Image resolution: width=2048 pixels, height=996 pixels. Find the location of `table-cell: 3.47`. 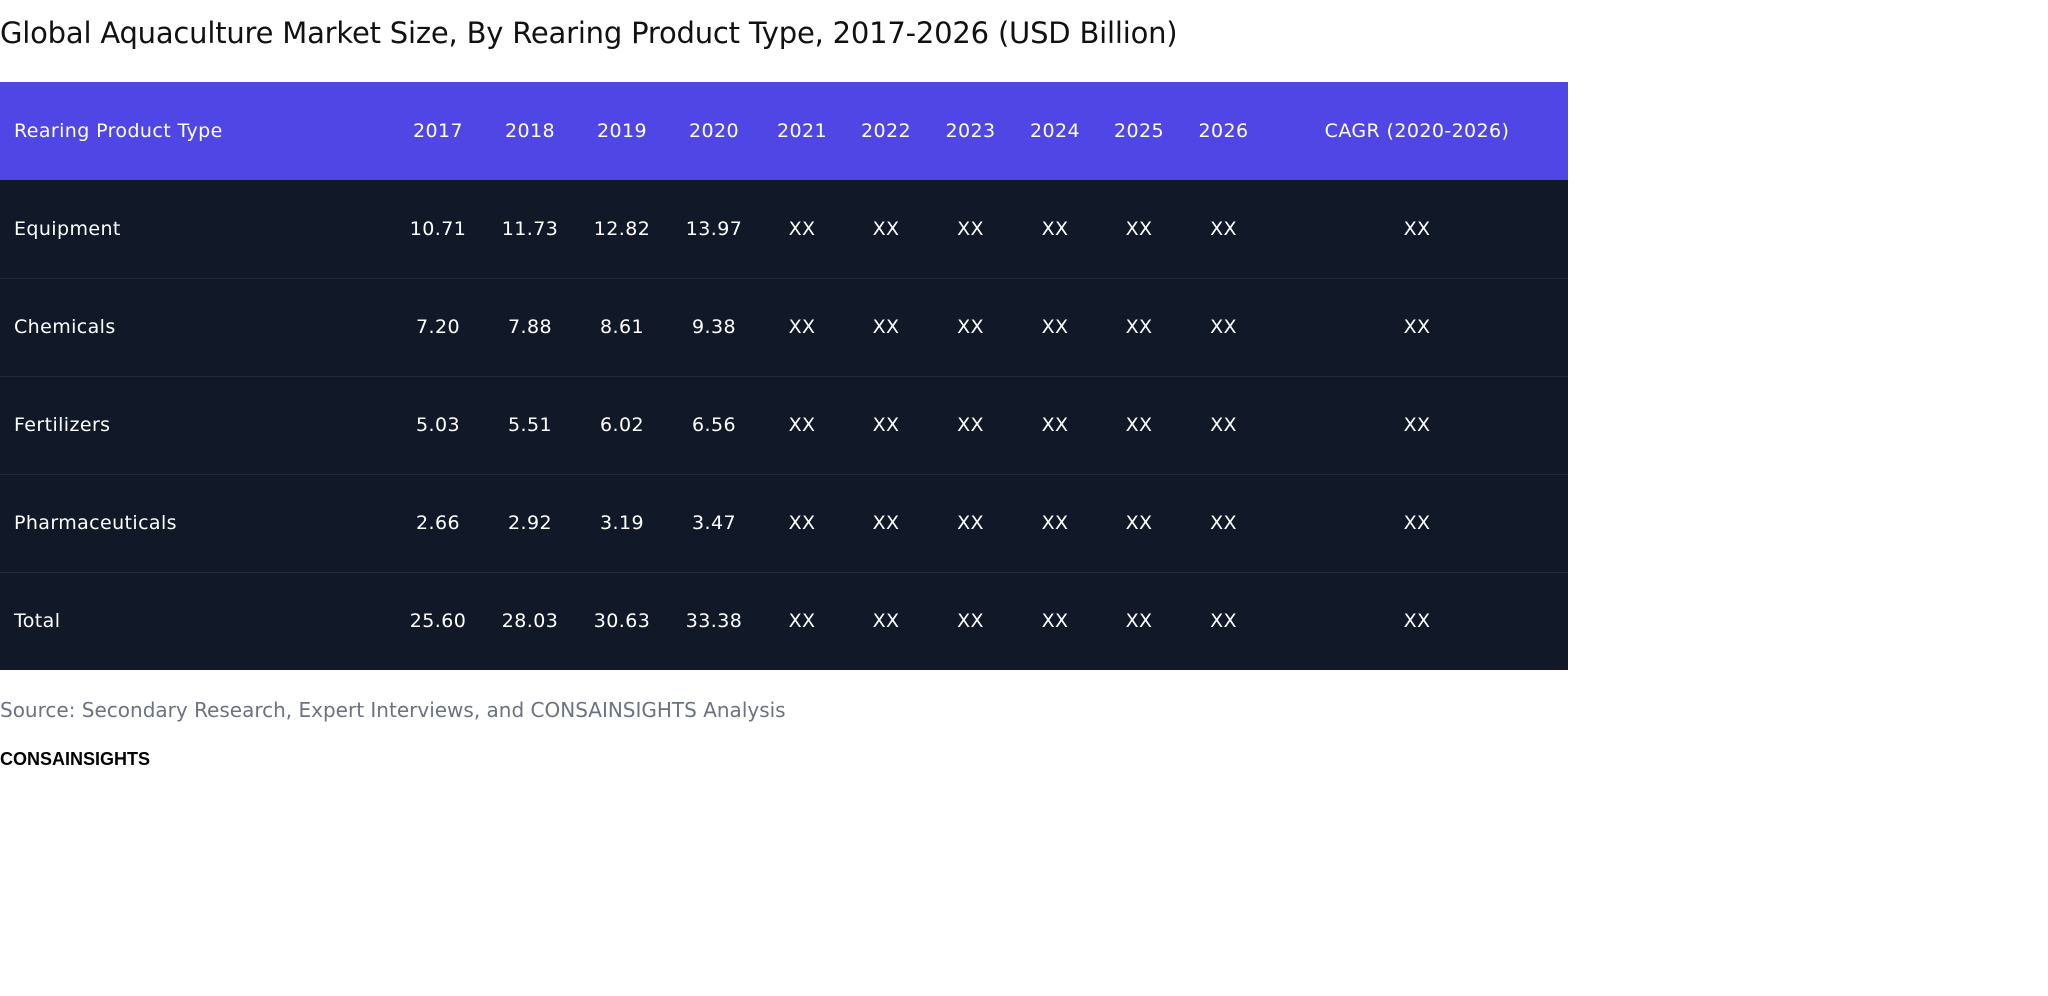

table-cell: 3.47 is located at coordinates (714, 523).